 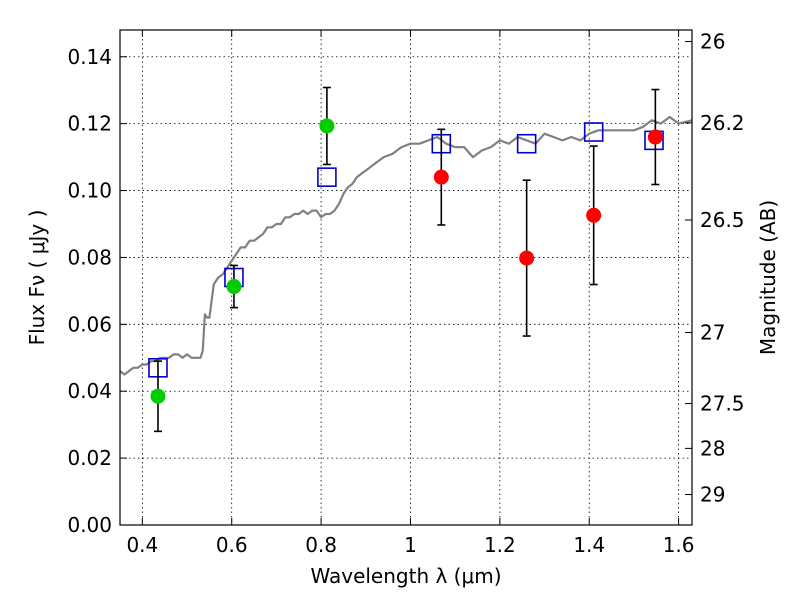 I want to click on x-tick-label: 1.4, so click(x=589, y=545).